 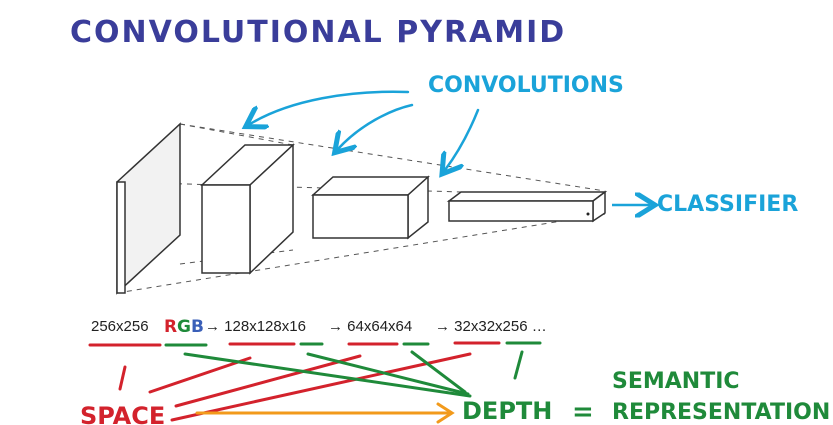 What do you see at coordinates (197, 327) in the screenshot?
I see `rgb-b: B` at bounding box center [197, 327].